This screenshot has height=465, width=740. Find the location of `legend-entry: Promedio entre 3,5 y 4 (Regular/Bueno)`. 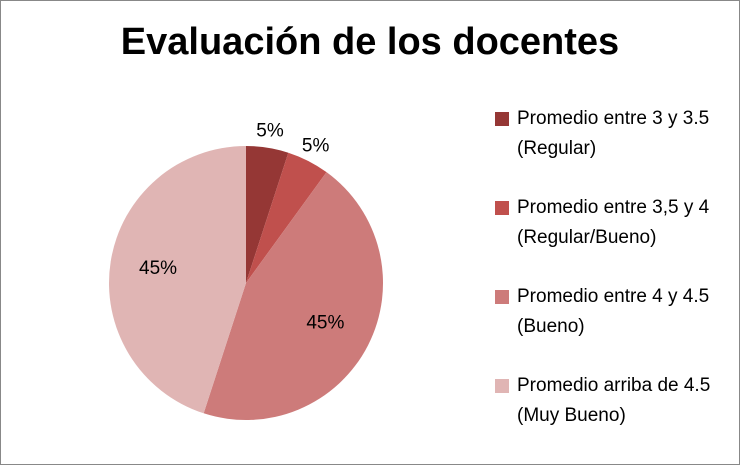

legend-entry: Promedio entre 3,5 y 4 (Regular/Bueno) is located at coordinates (608, 223).